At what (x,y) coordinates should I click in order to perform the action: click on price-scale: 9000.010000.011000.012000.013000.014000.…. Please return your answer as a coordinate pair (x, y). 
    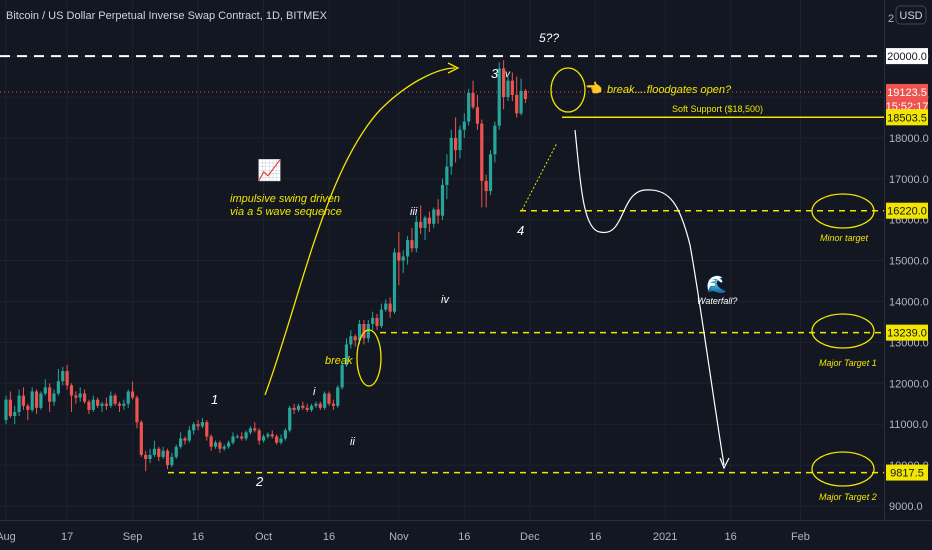
    Looking at the image, I should click on (906, 260).